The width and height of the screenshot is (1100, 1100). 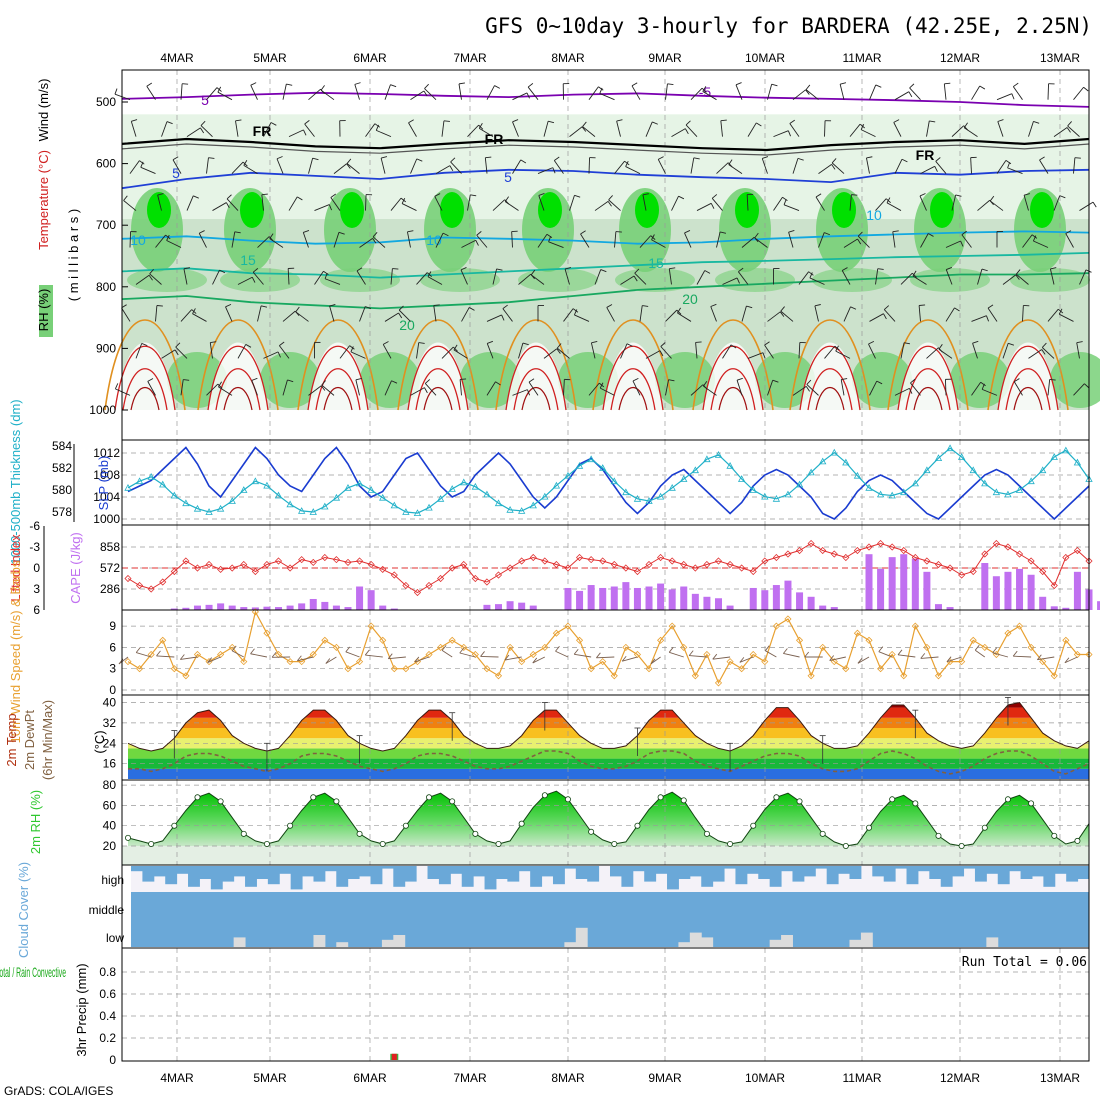 I want to click on date-label-top: 10MAR, so click(x=765, y=58).